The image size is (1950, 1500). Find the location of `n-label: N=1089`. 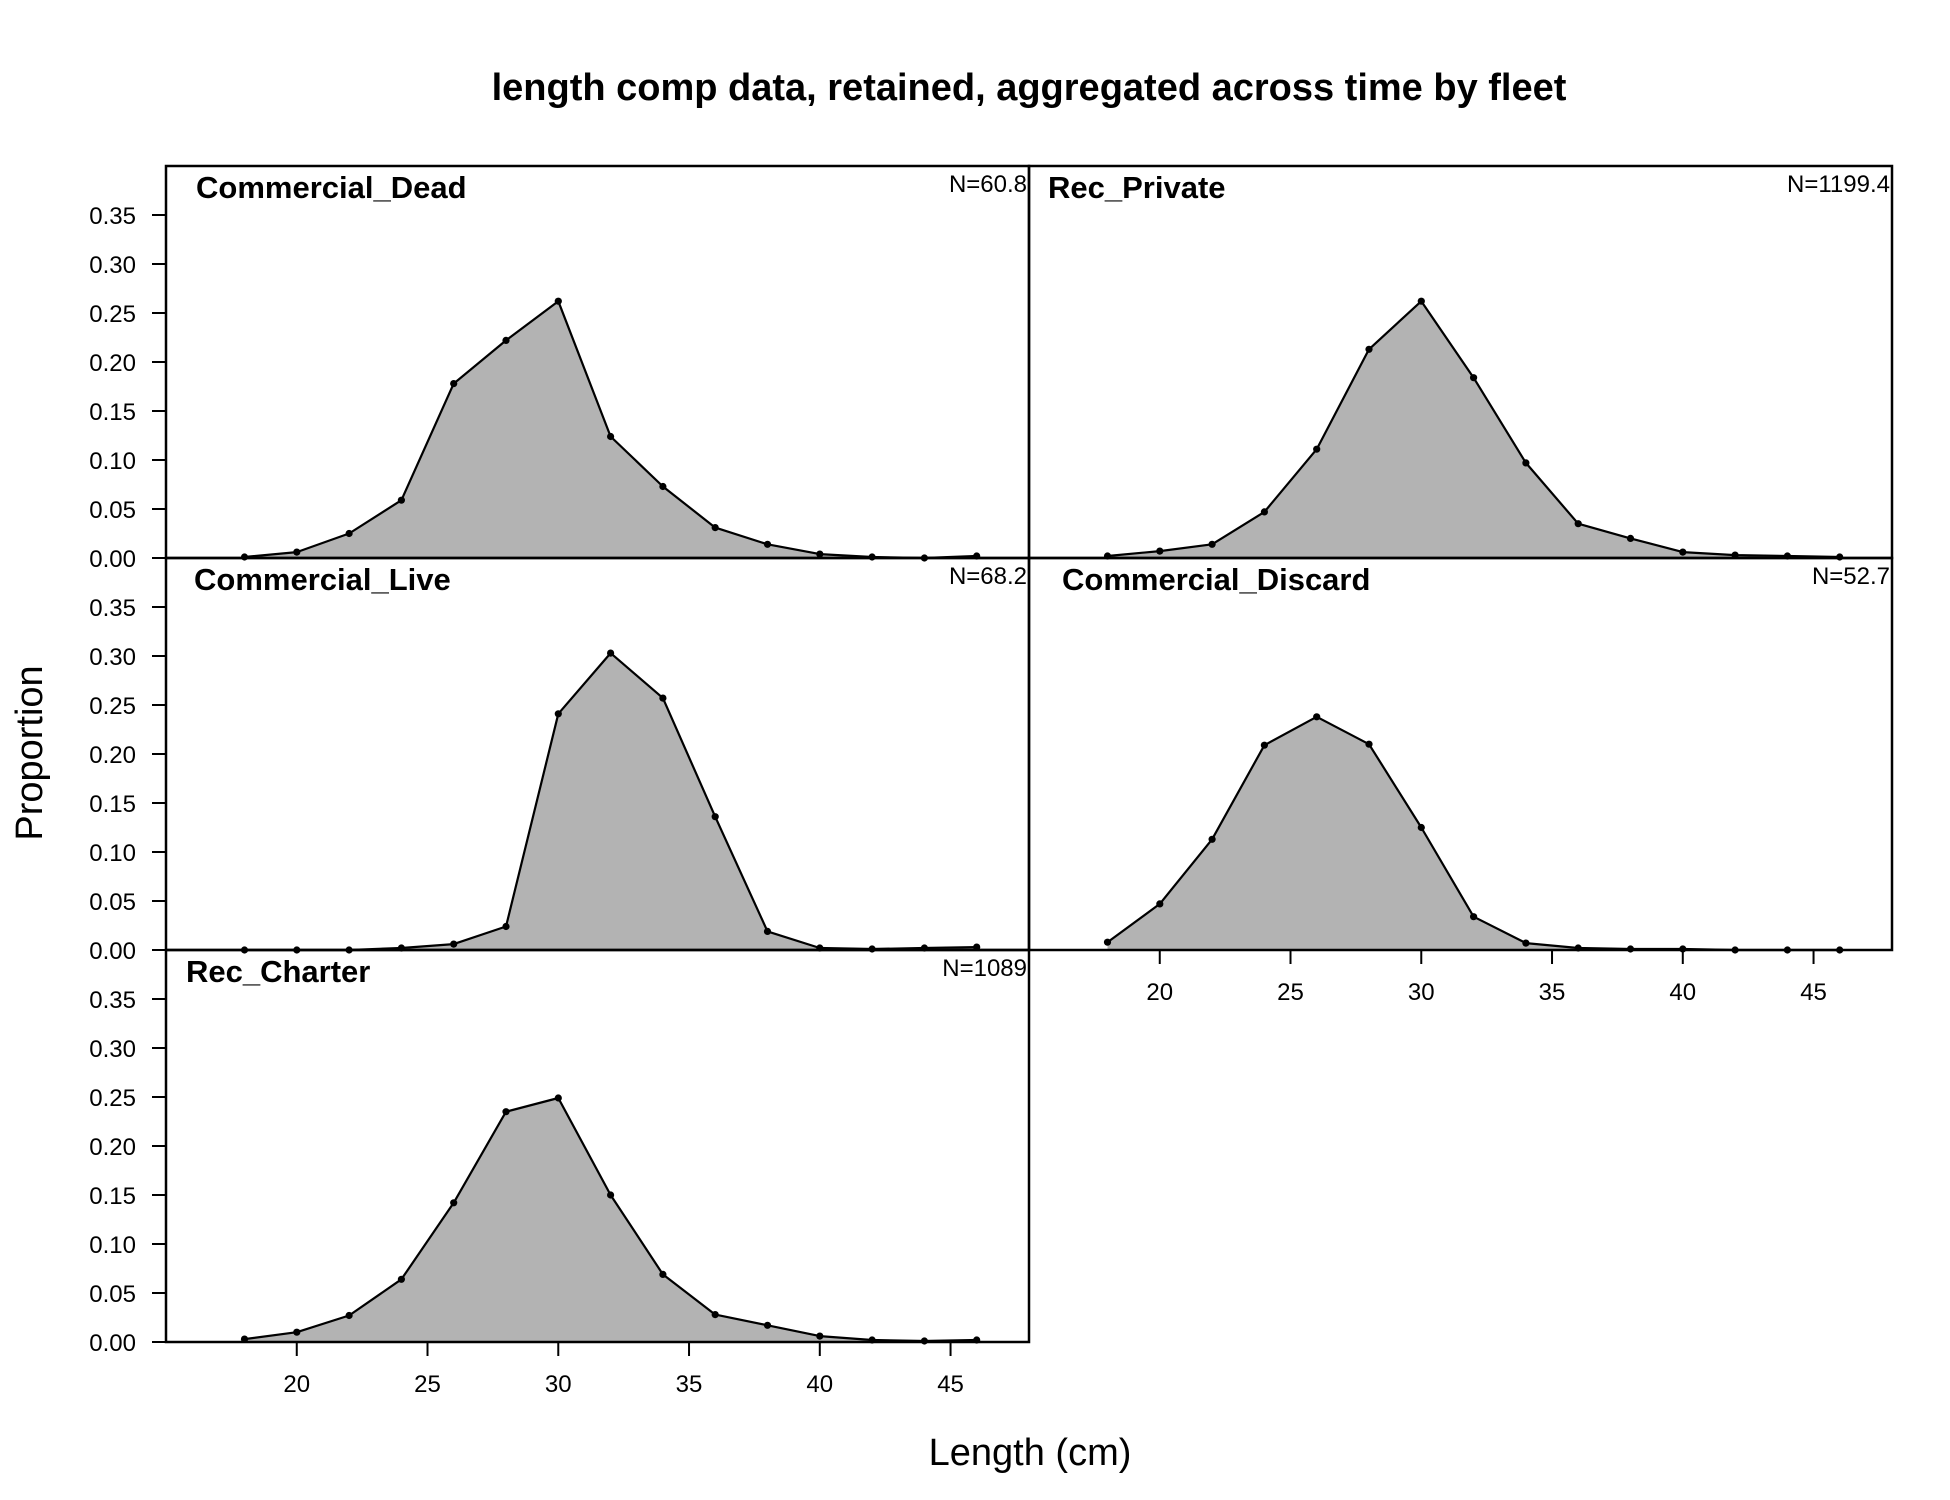

n-label: N=1089 is located at coordinates (984, 968).